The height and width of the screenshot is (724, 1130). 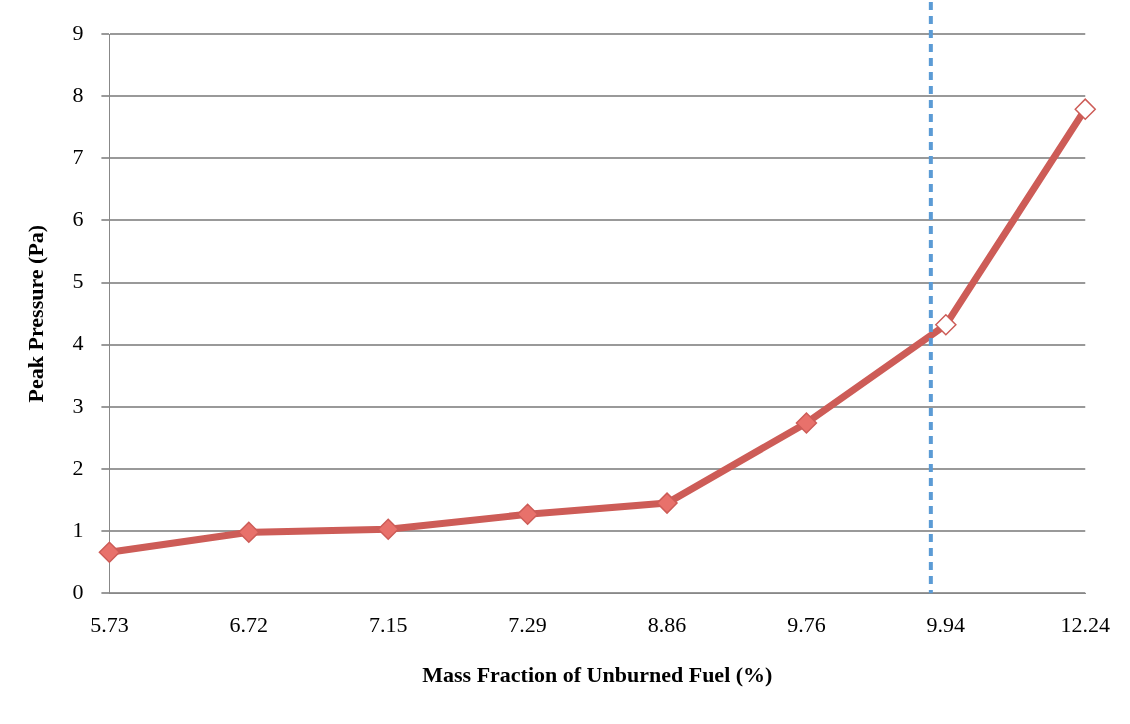 What do you see at coordinates (597, 675) in the screenshot?
I see `x-axis-title: Mass Fraction of Unburned Fuel (%)` at bounding box center [597, 675].